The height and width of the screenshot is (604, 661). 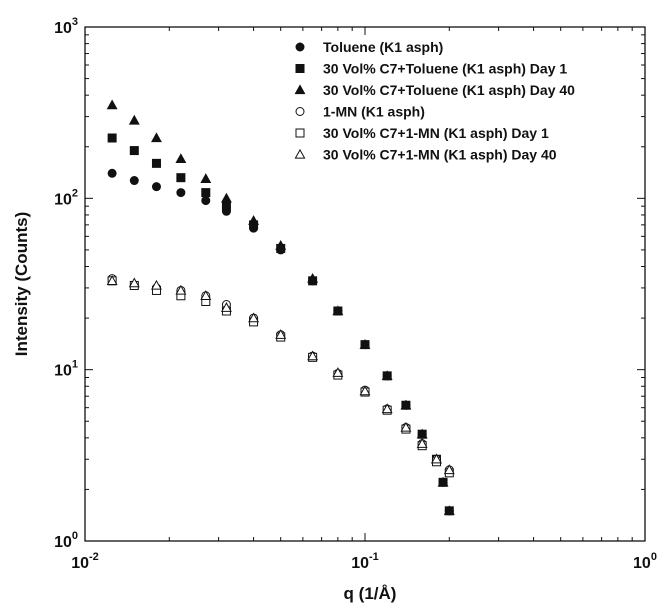 I want to click on tick-exponent: -2, so click(x=94, y=557).